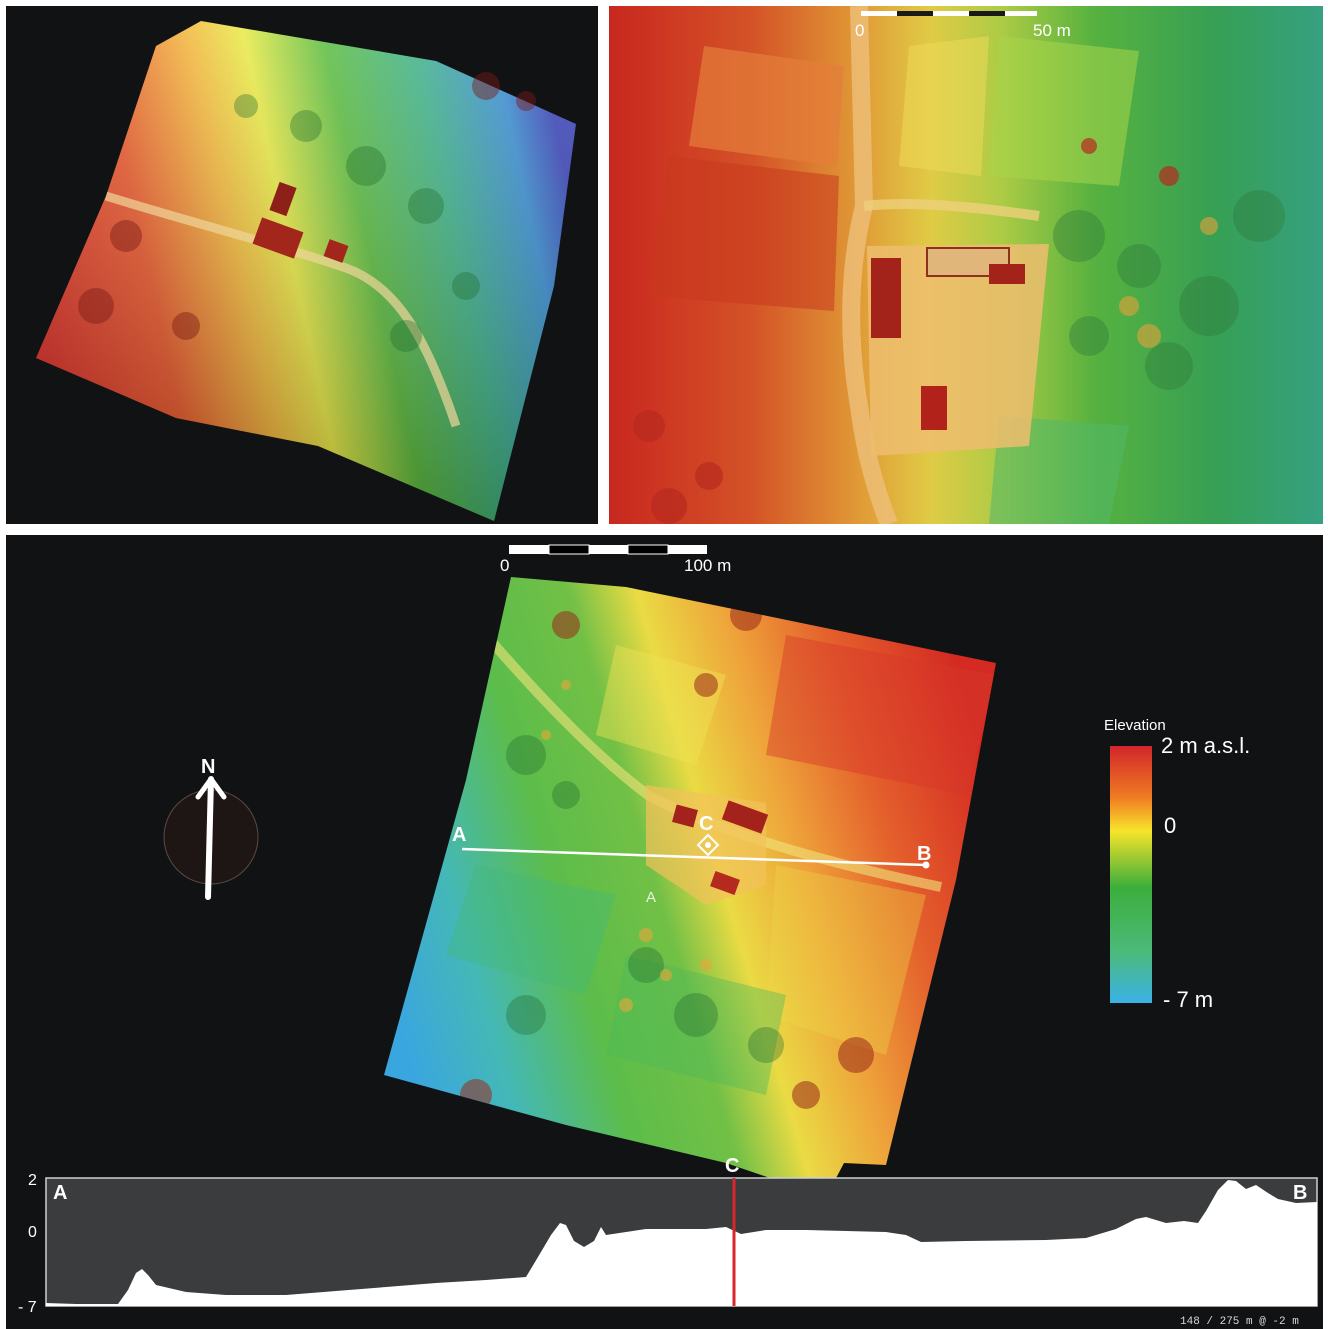  I want to click on scale-end-label: 50 m, so click(1052, 30).